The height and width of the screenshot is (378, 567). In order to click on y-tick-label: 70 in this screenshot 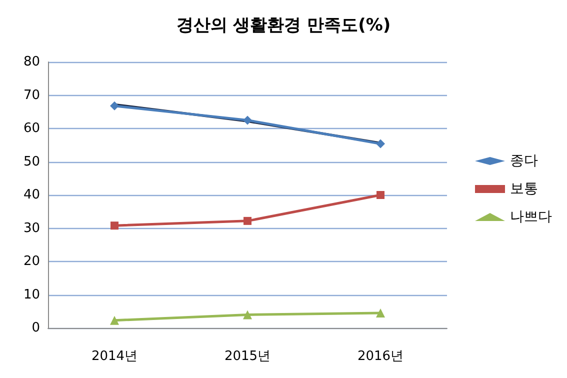, I will do `click(31, 95)`.